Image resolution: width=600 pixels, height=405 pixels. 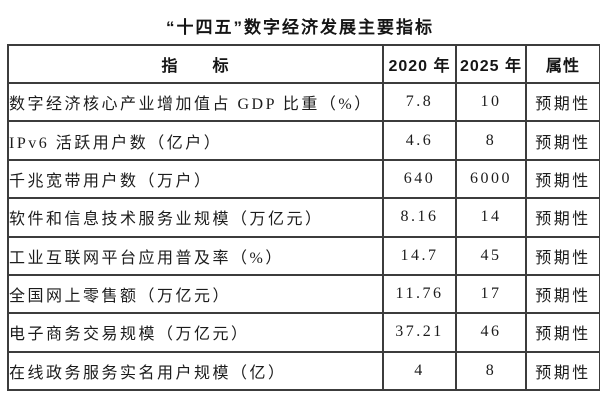 What do you see at coordinates (562, 64) in the screenshot?
I see `col-header-attribute: 属性` at bounding box center [562, 64].